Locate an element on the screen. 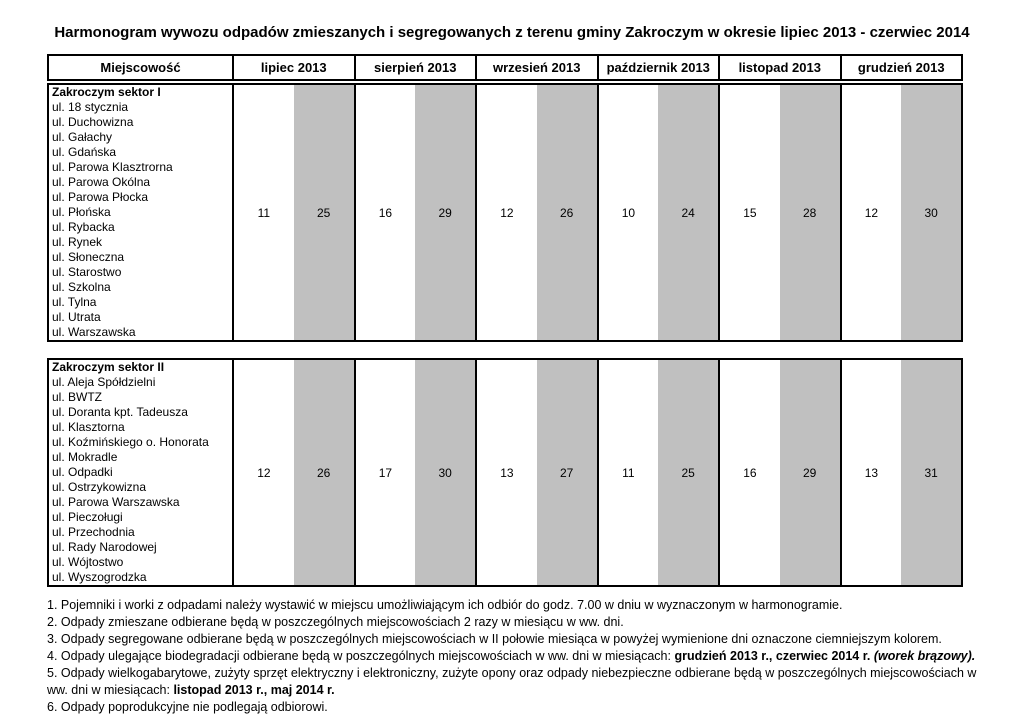 Image resolution: width=1024 pixels, height=725 pixels. street-label: ul. 18 stycznia is located at coordinates (90, 107).